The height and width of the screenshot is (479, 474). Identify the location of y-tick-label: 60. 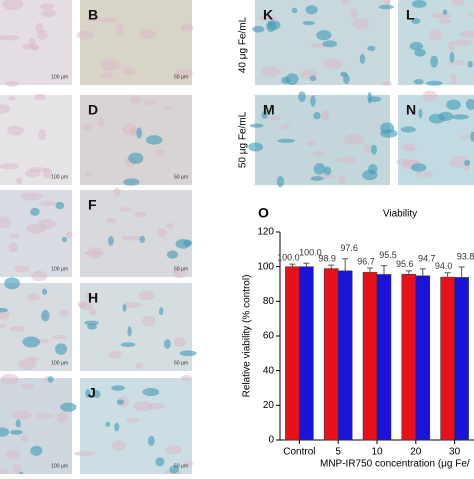
(269, 336).